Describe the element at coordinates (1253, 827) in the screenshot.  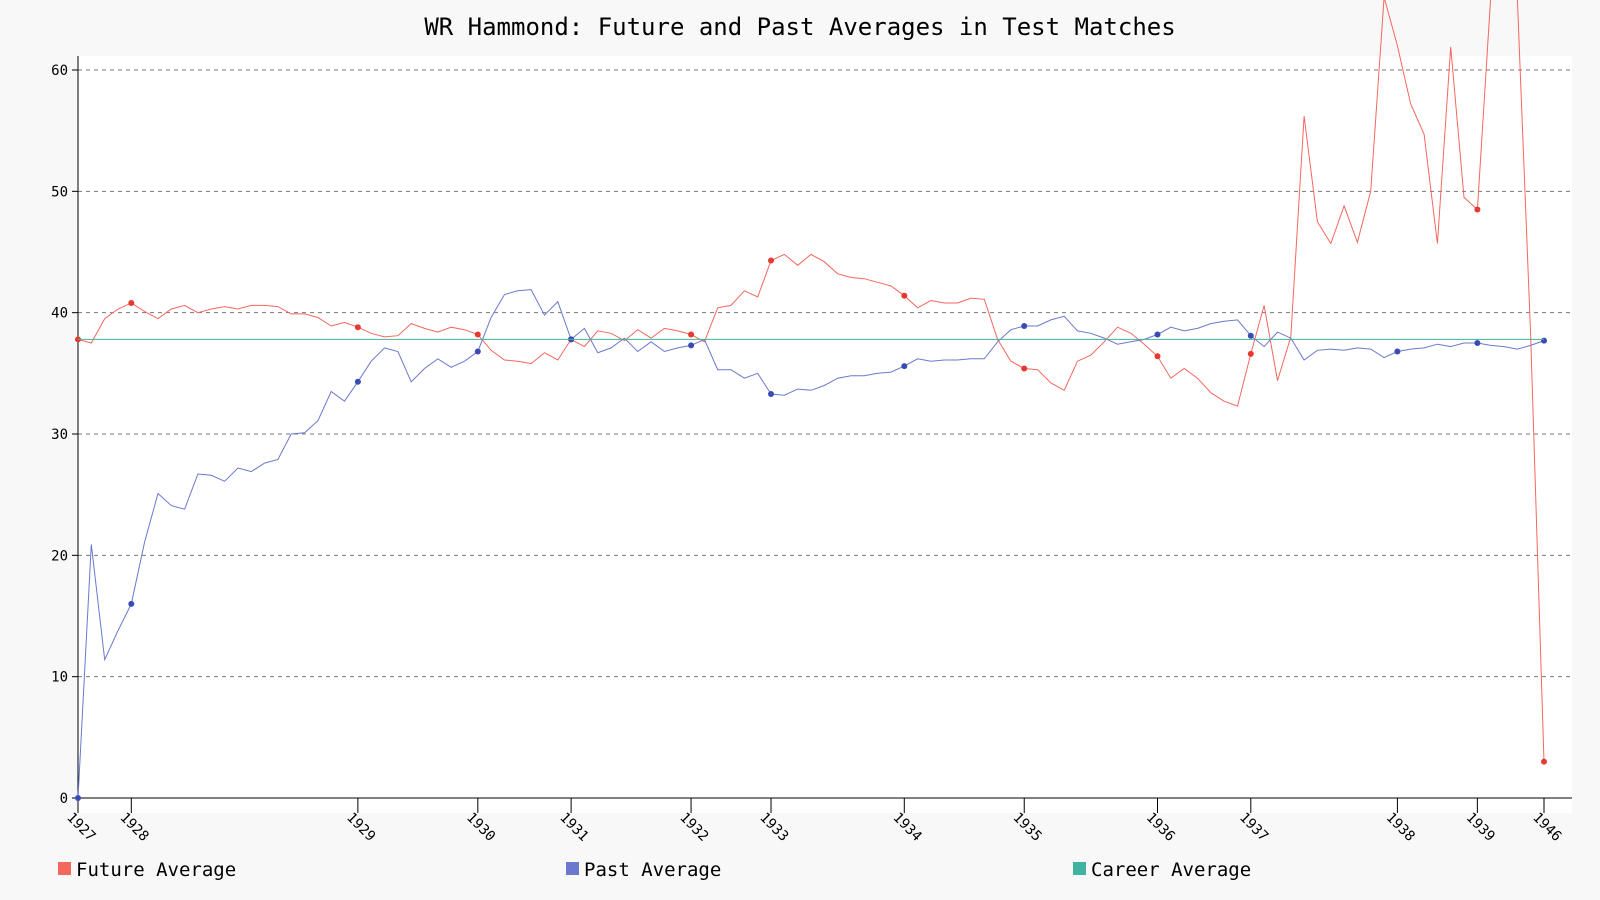
I see `x-tick-label: 1937` at that location.